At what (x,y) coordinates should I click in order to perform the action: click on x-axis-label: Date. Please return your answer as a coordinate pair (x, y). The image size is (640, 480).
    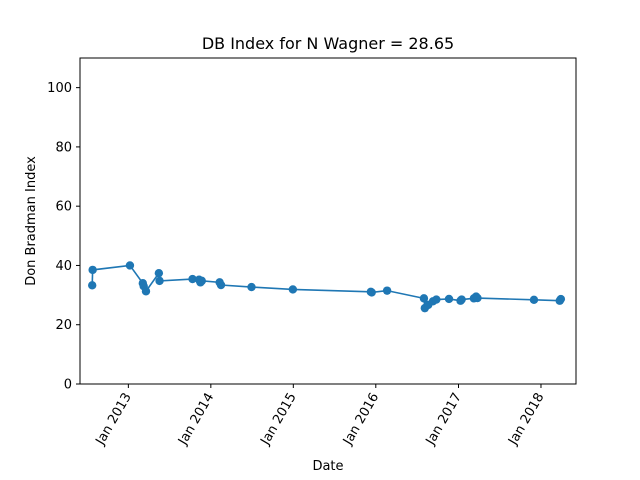
    Looking at the image, I should click on (327, 466).